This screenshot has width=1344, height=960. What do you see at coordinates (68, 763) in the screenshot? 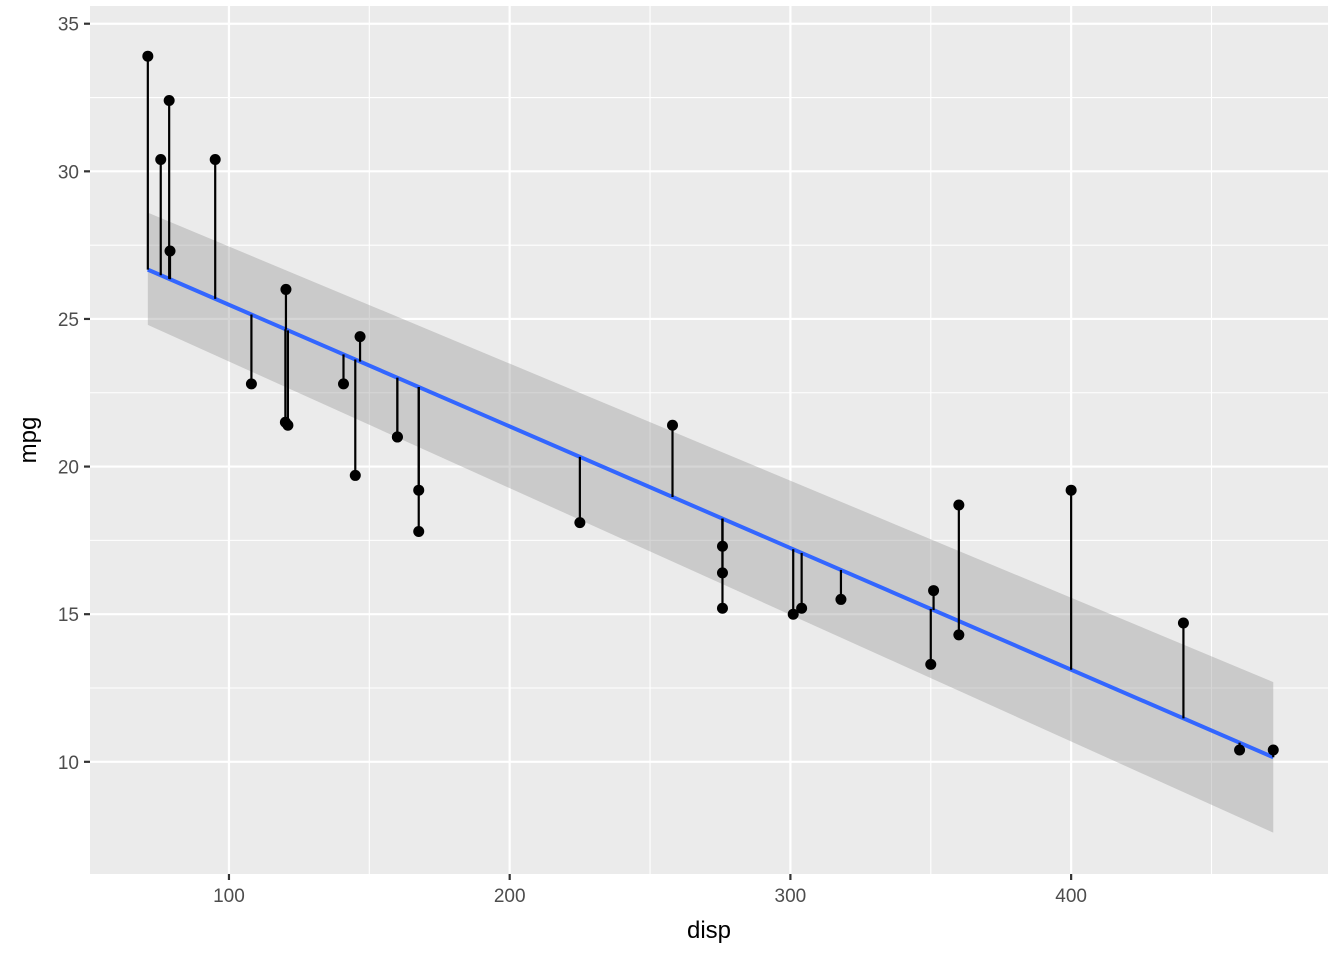
I see `y-tick-label: 10` at bounding box center [68, 763].